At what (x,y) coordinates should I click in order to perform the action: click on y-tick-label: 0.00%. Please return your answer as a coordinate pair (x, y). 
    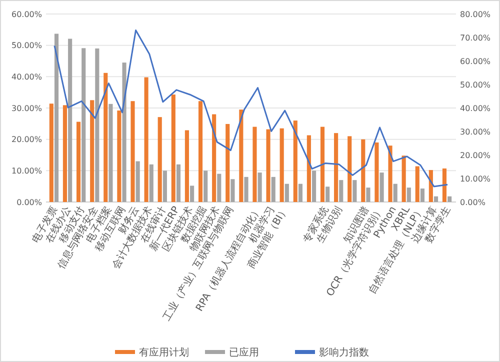
    Looking at the image, I should click on (29, 202).